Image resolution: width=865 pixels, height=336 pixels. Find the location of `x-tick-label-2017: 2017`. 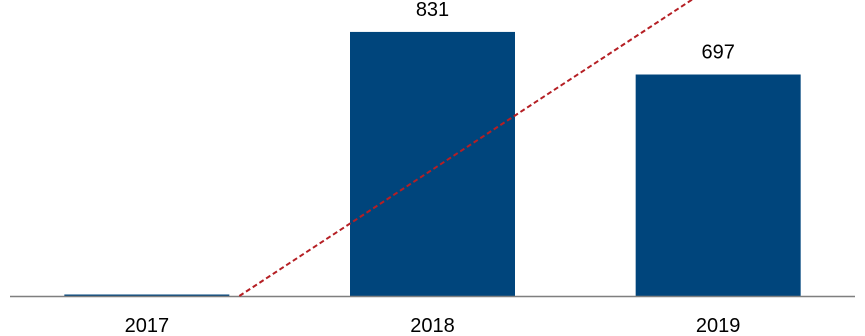

x-tick-label-2017: 2017 is located at coordinates (147, 325).